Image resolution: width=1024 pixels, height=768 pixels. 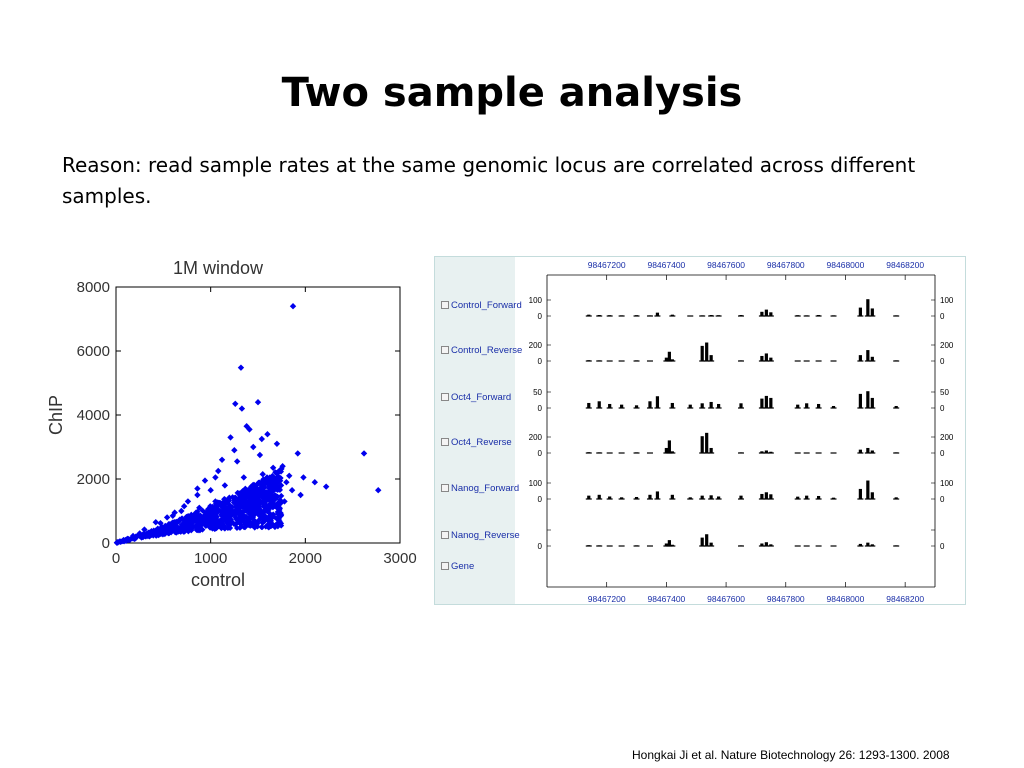 What do you see at coordinates (846, 265) in the screenshot?
I see `x-tick-label-top: 98468000` at bounding box center [846, 265].